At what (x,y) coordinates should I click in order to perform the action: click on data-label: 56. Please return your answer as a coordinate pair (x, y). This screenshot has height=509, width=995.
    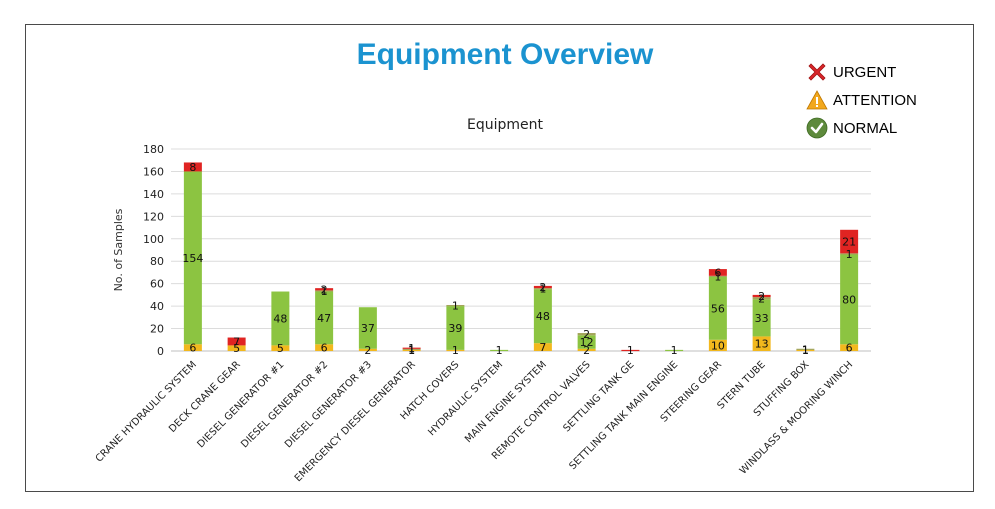
    Looking at the image, I should click on (718, 308).